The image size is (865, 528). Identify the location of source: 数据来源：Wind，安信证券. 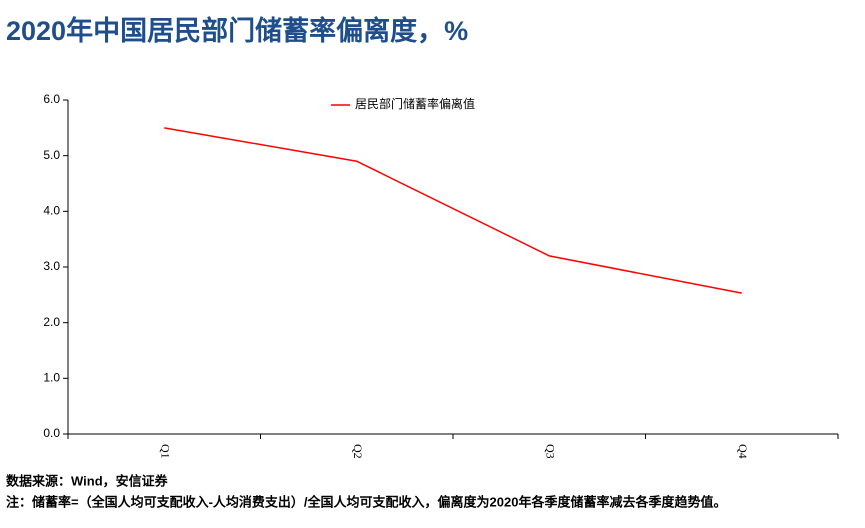
(87, 480).